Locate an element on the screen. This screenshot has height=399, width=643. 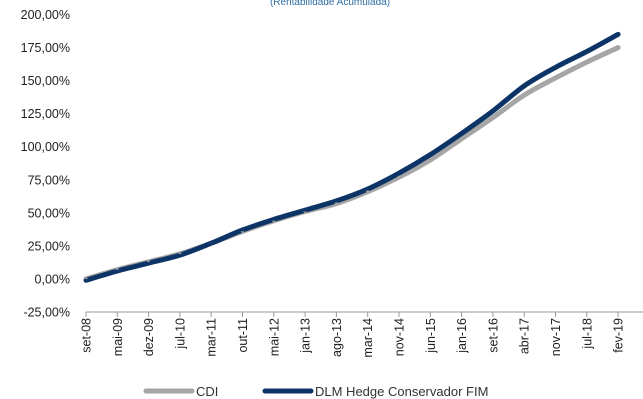
x-tick-label: mar-11 is located at coordinates (212, 337).